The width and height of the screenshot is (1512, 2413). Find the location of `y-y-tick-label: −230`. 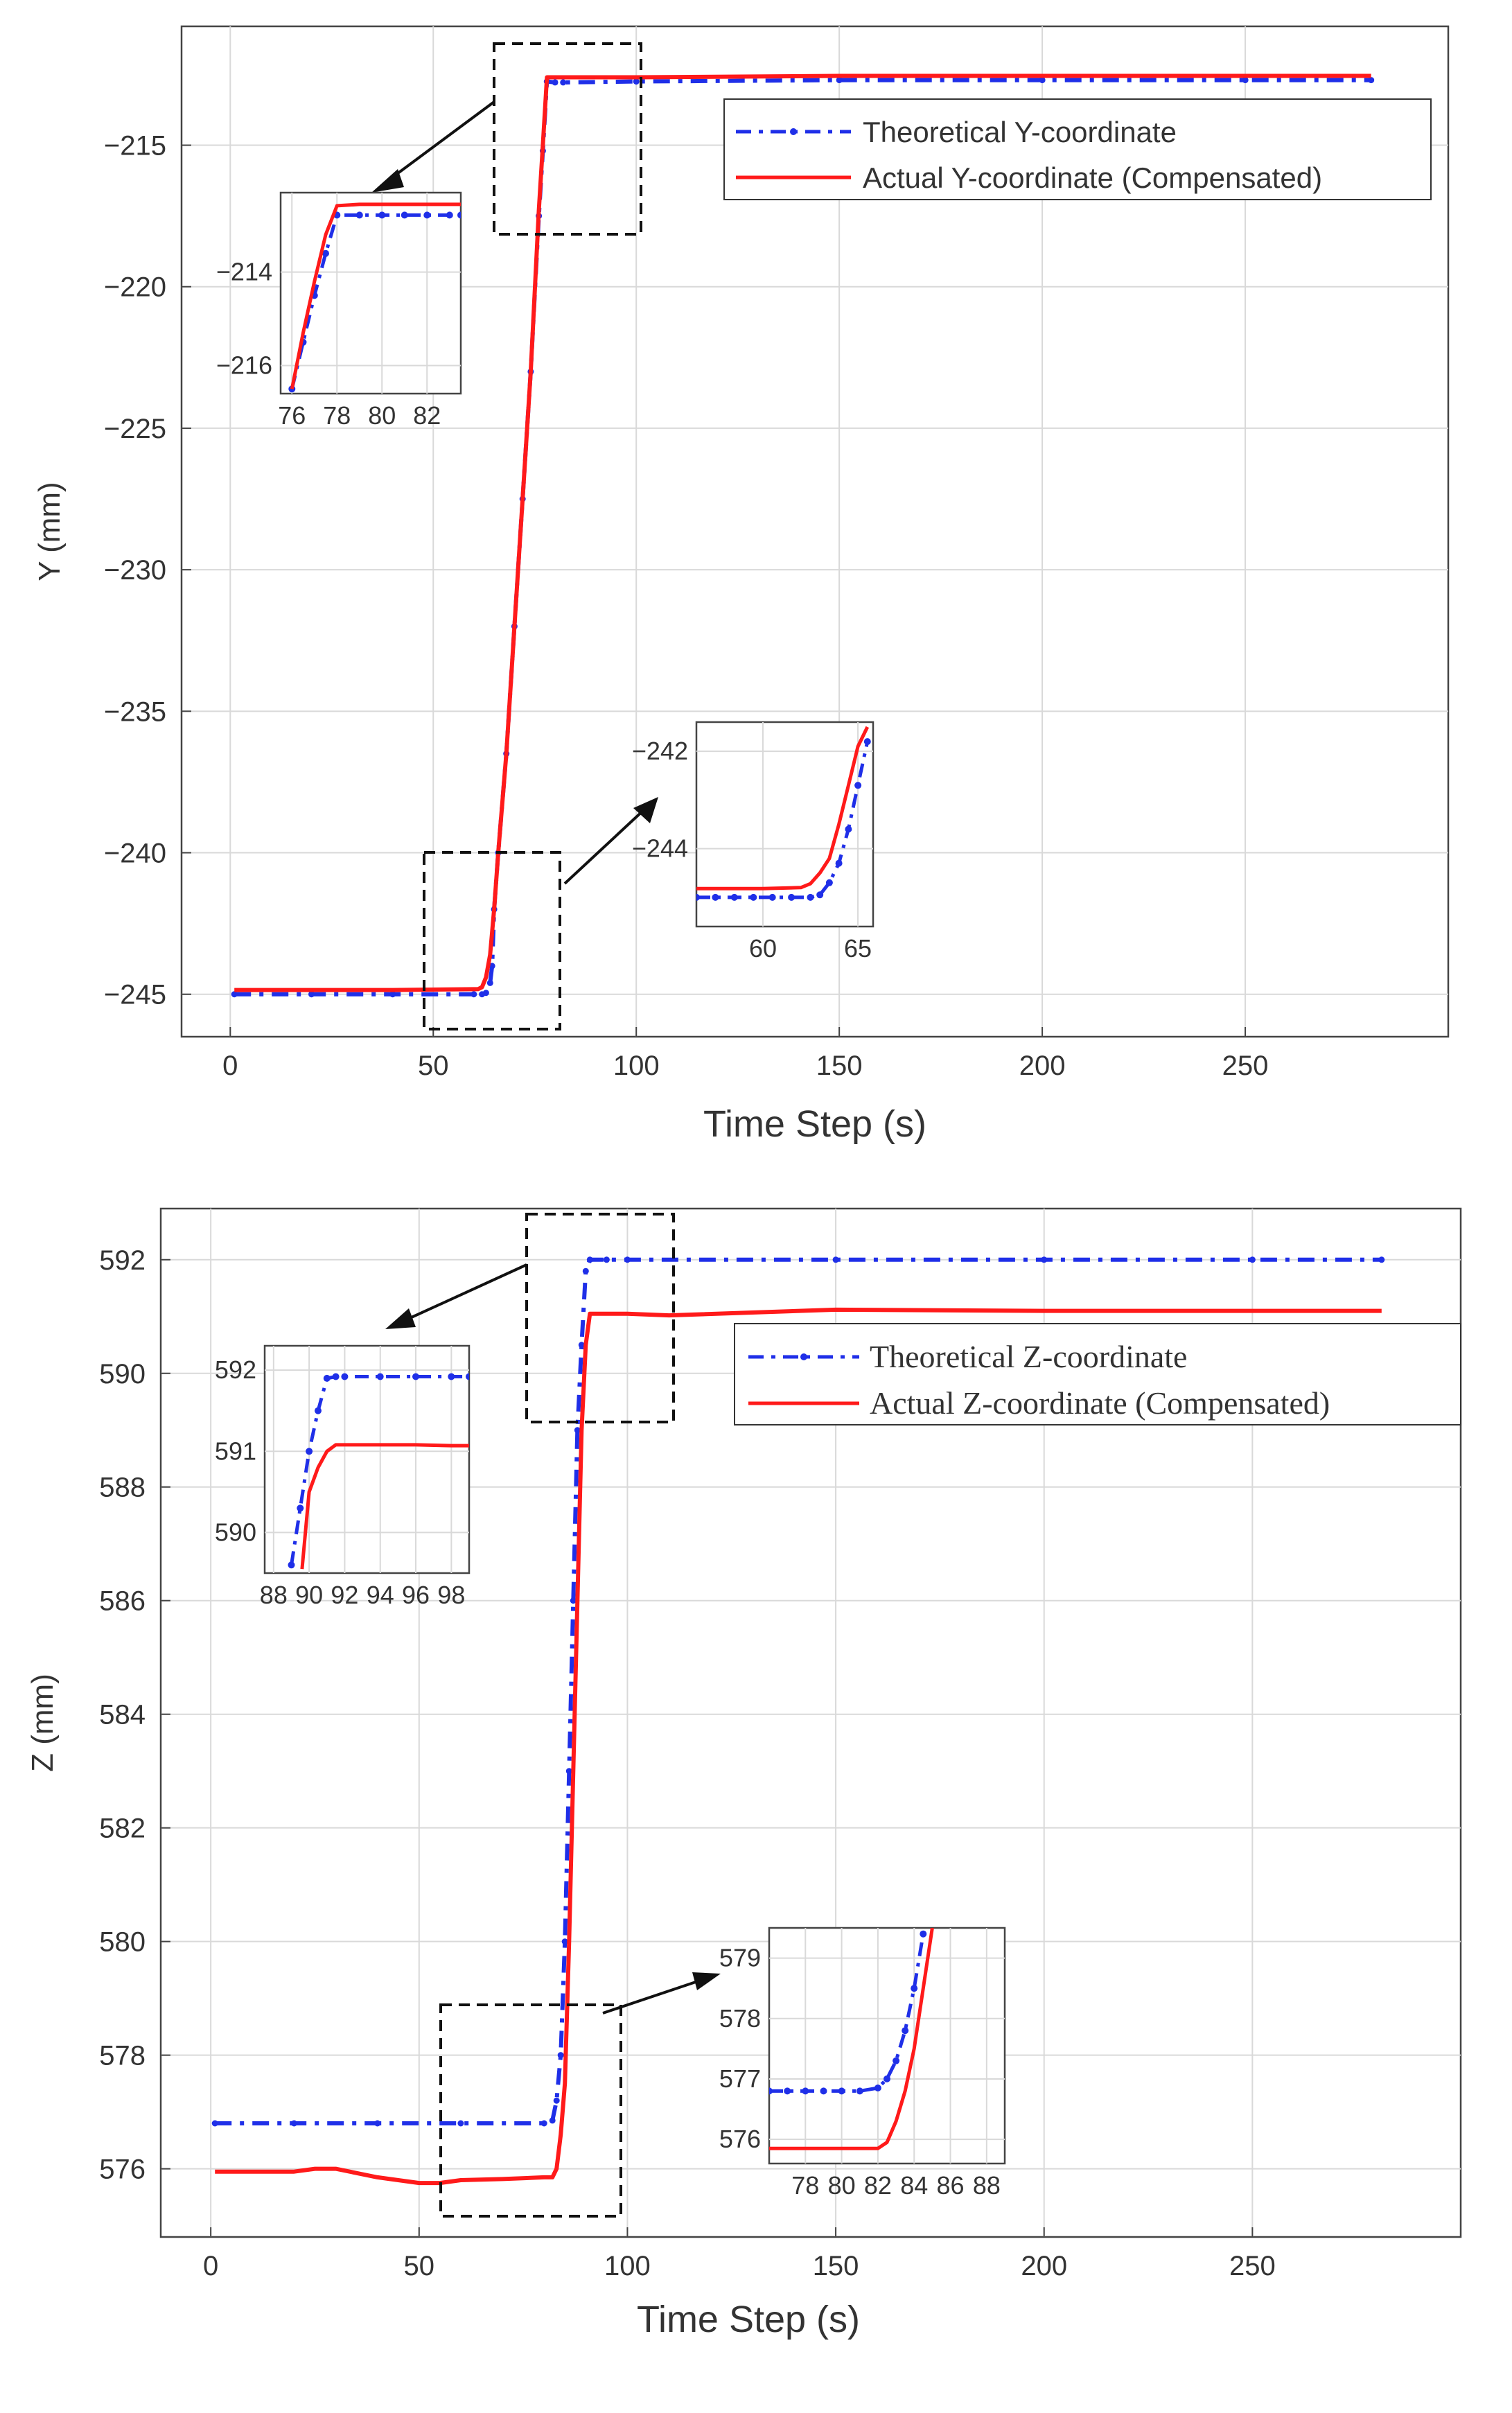

y-y-tick-label: −230 is located at coordinates (135, 570).